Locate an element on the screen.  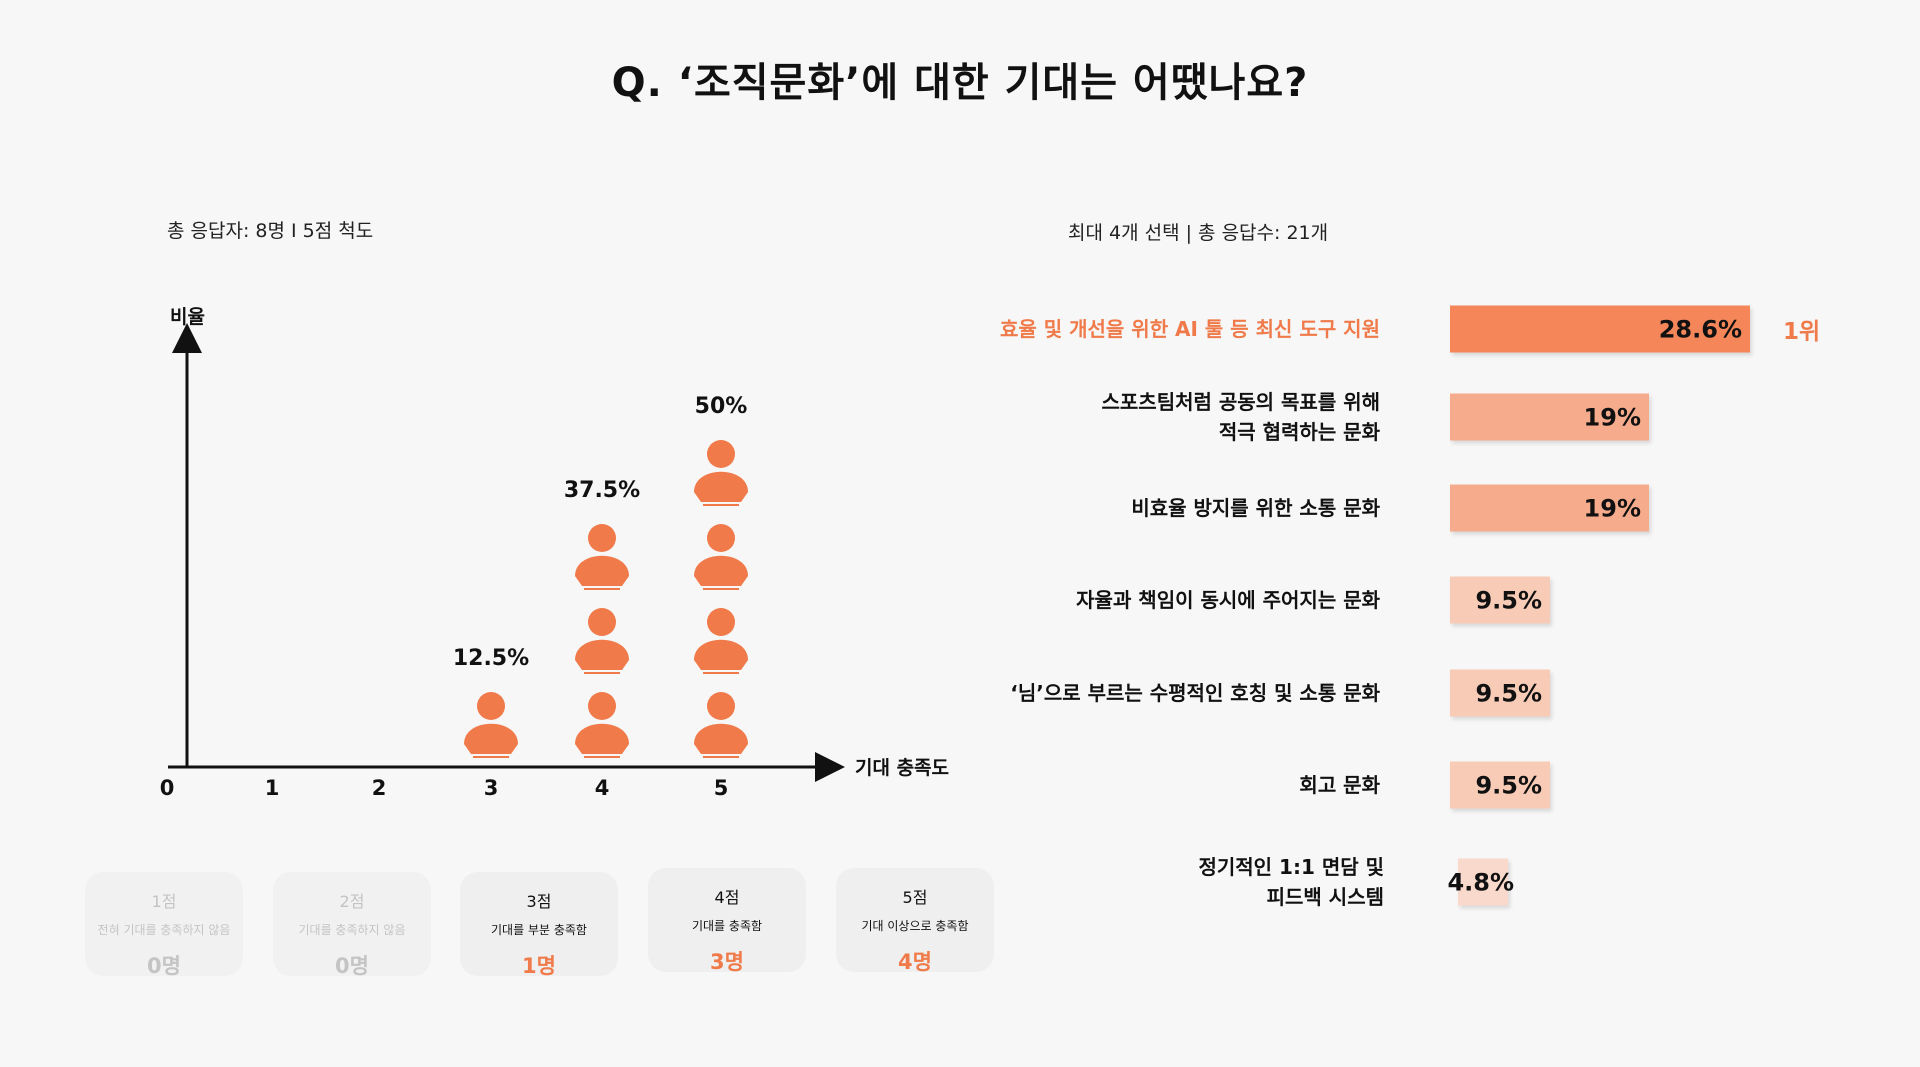
rank-badge: 1위 is located at coordinates (1802, 332).